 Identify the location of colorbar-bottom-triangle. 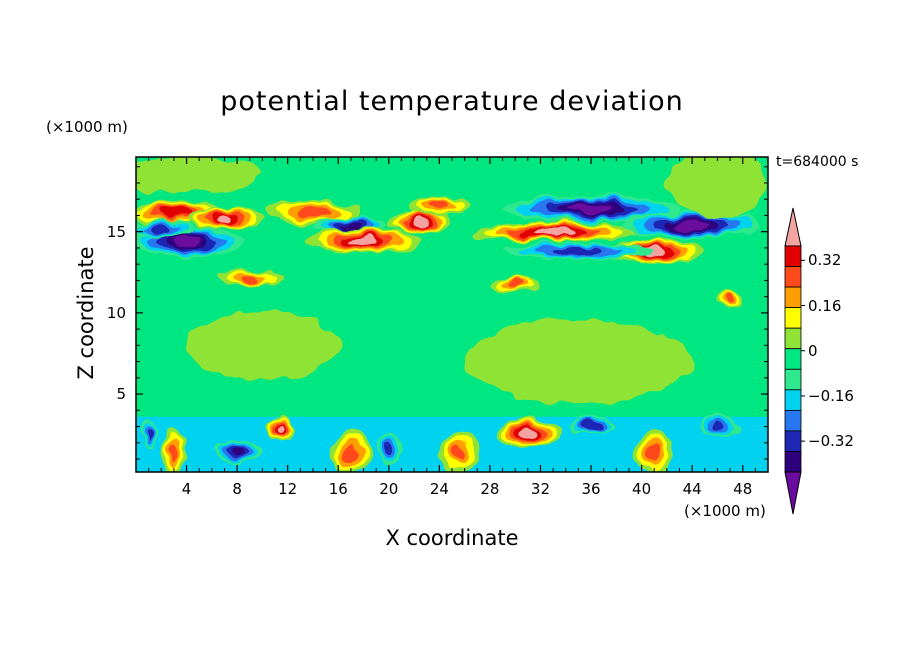
(793, 493).